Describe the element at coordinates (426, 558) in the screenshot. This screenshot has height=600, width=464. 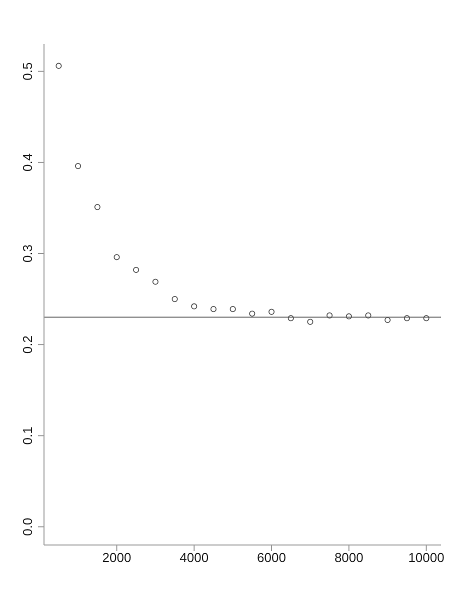
I see `x-tick-label: 10000` at that location.